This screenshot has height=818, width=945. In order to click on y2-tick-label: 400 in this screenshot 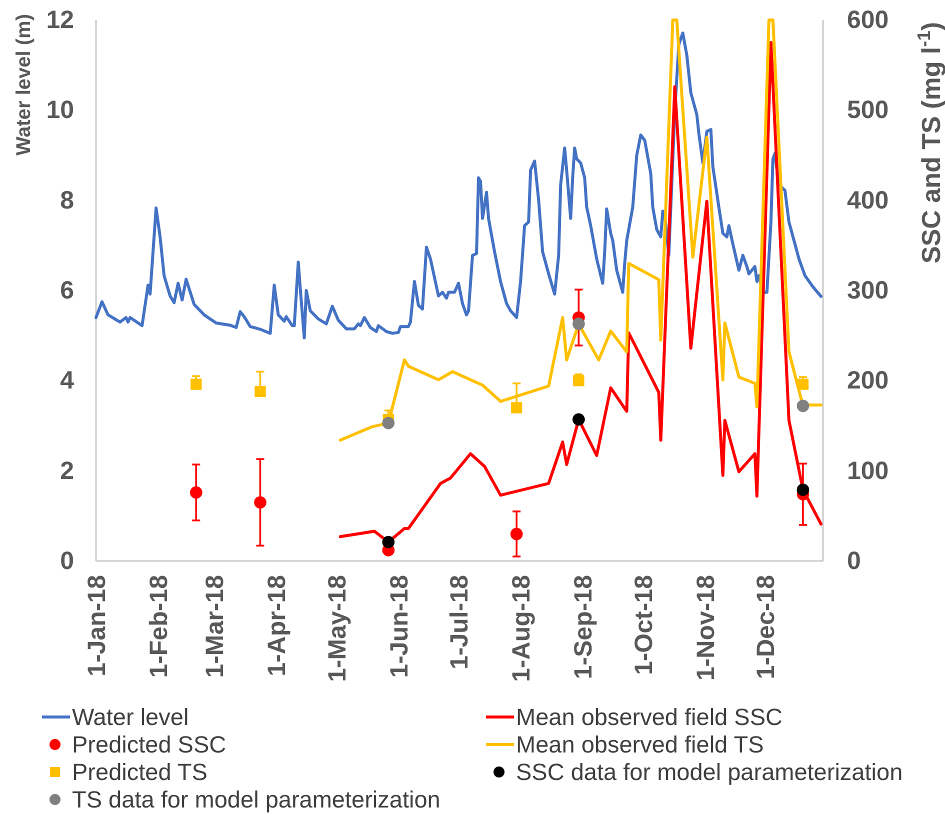, I will do `click(868, 200)`.